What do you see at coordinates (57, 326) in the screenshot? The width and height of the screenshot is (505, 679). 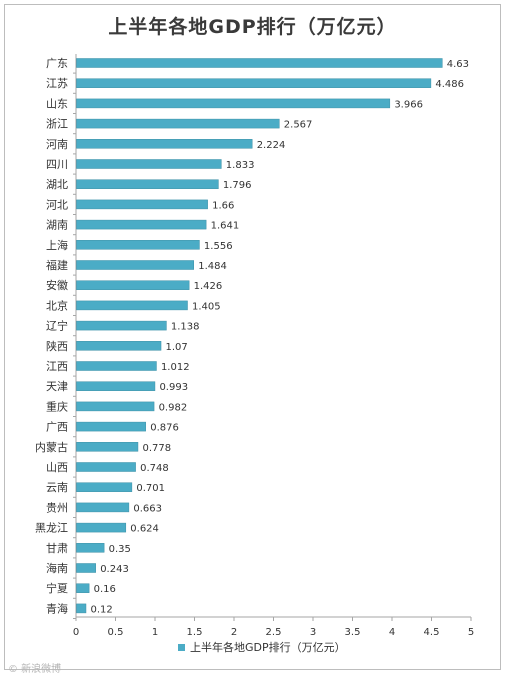 I see `category-label: 辽宁` at bounding box center [57, 326].